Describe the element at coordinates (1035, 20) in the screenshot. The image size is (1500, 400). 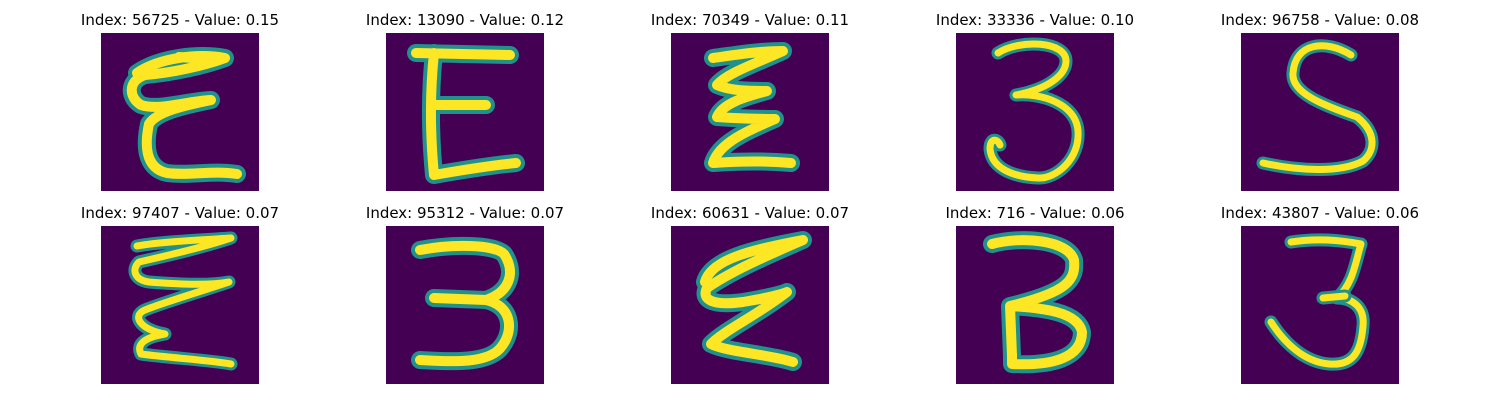
I see `panel-title: Index: 33336 - Value: 0.10` at that location.